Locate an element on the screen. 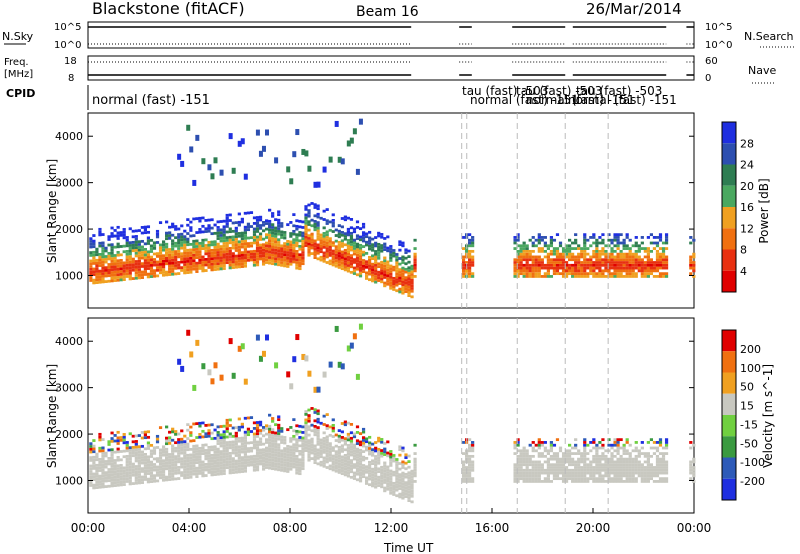  velocity-colorbar-label: Velocity [m s^-1] is located at coordinates (768, 416).